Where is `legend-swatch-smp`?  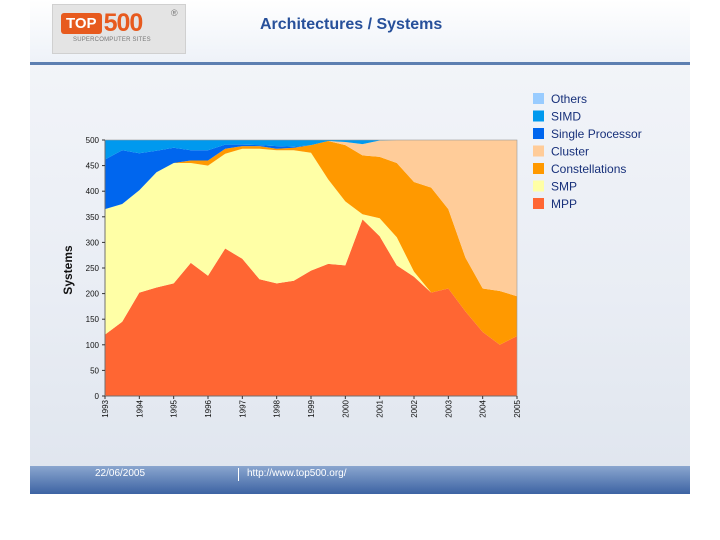 legend-swatch-smp is located at coordinates (538, 186).